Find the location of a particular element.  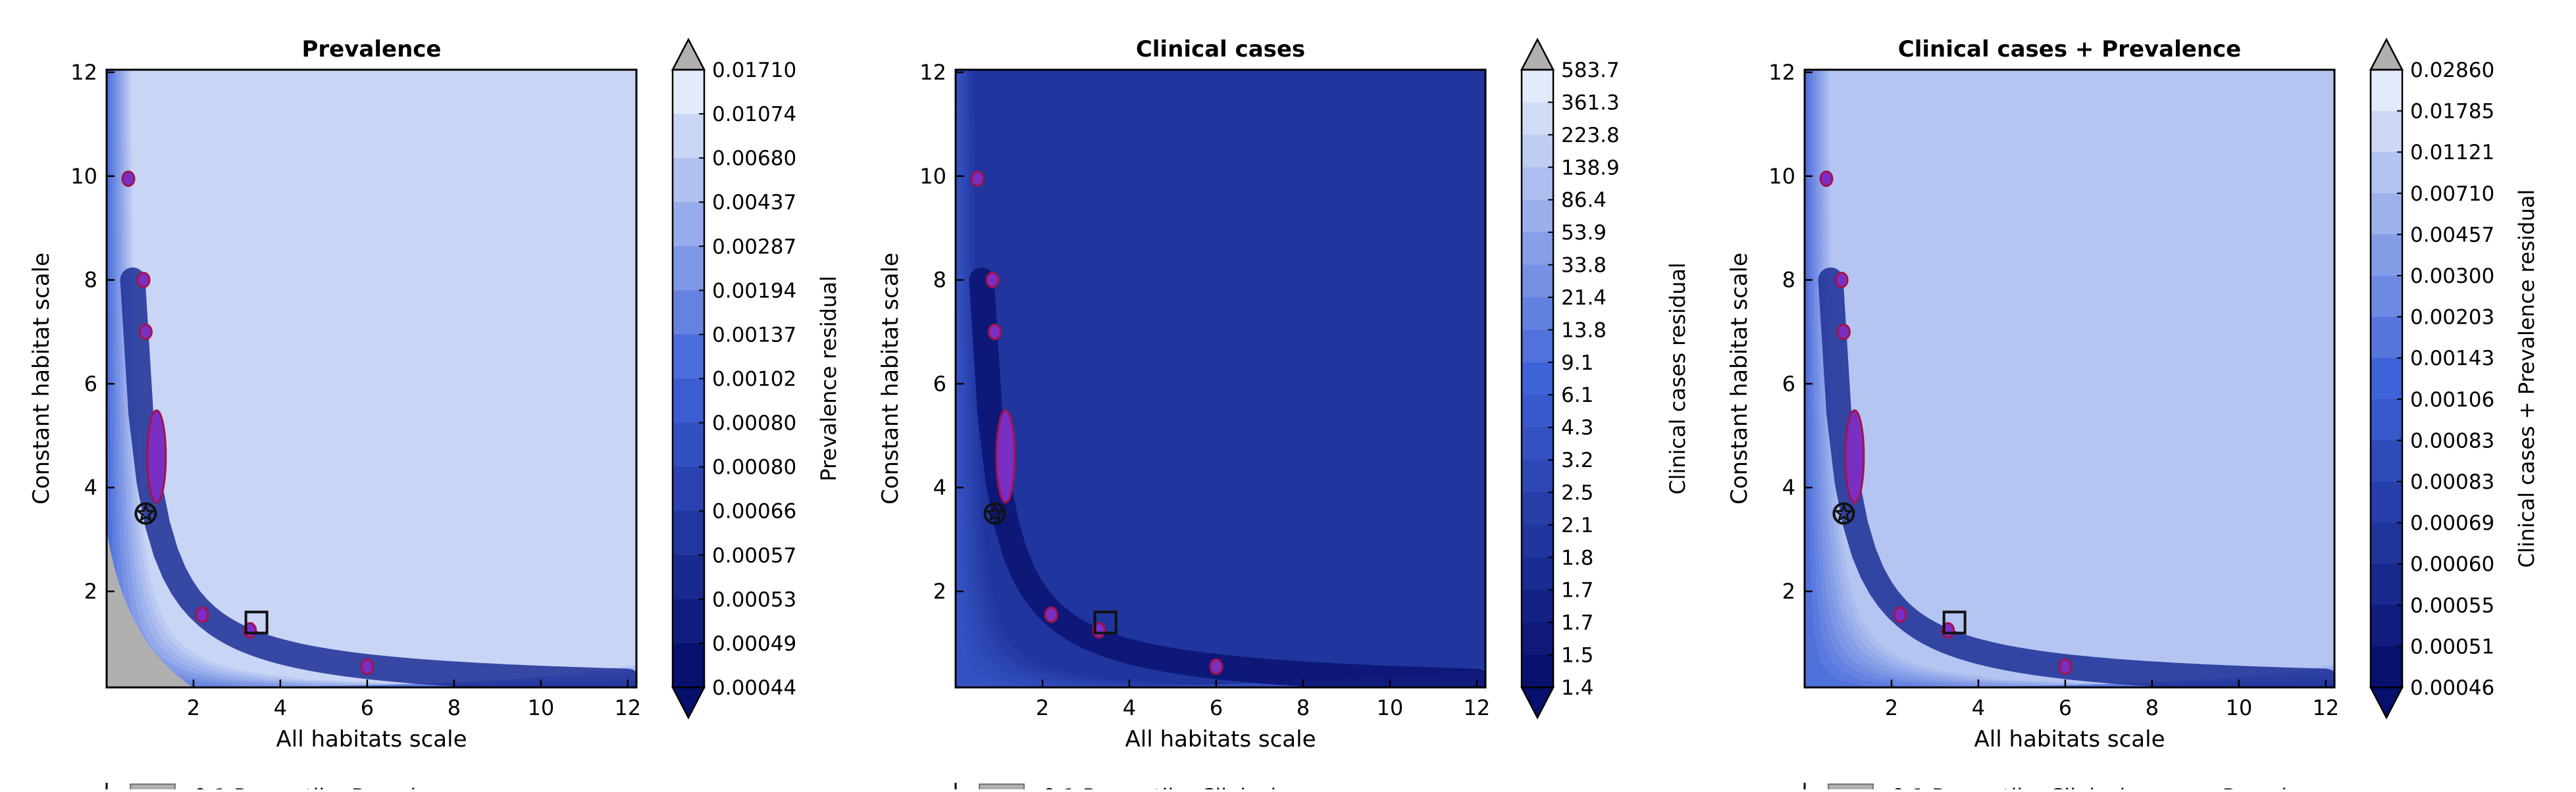

colorbar-tick-label: 13.8 is located at coordinates (1584, 330).